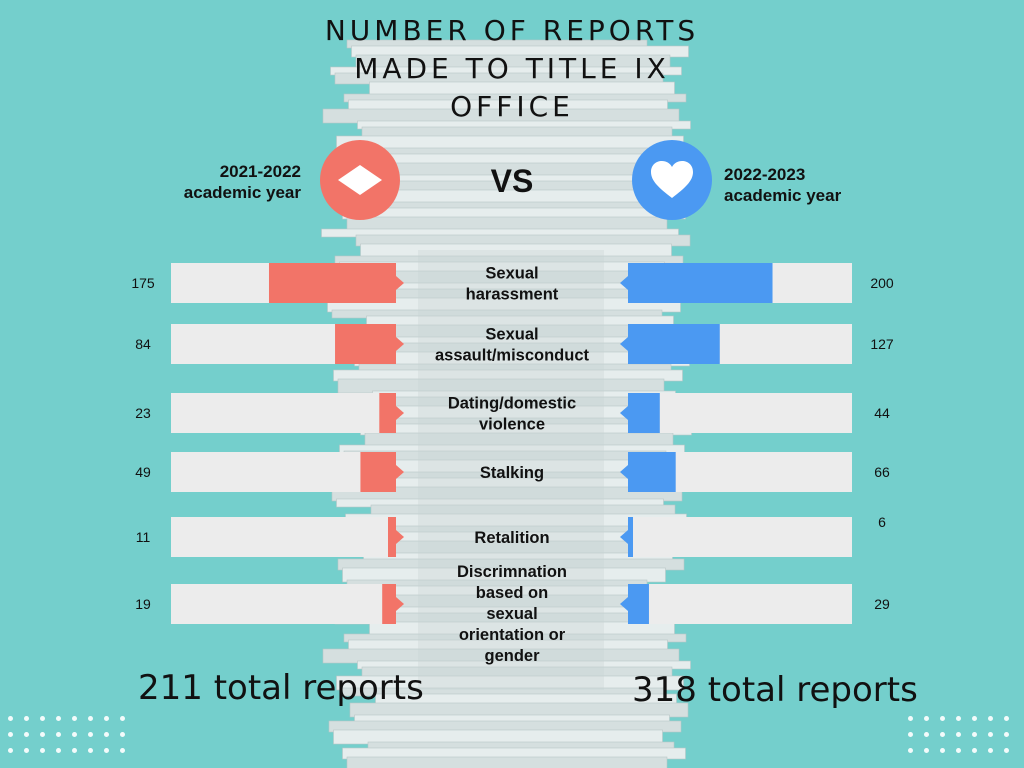  I want to click on category-label-line: Discrimnation, so click(512, 572).